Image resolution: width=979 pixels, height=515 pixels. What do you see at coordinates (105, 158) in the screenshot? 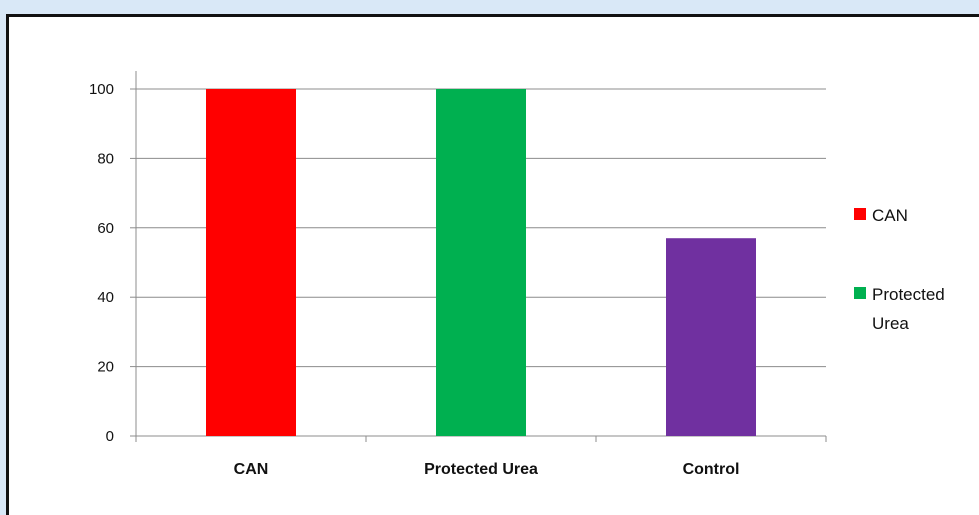
I see `y-tick-label-80: 80` at bounding box center [105, 158].